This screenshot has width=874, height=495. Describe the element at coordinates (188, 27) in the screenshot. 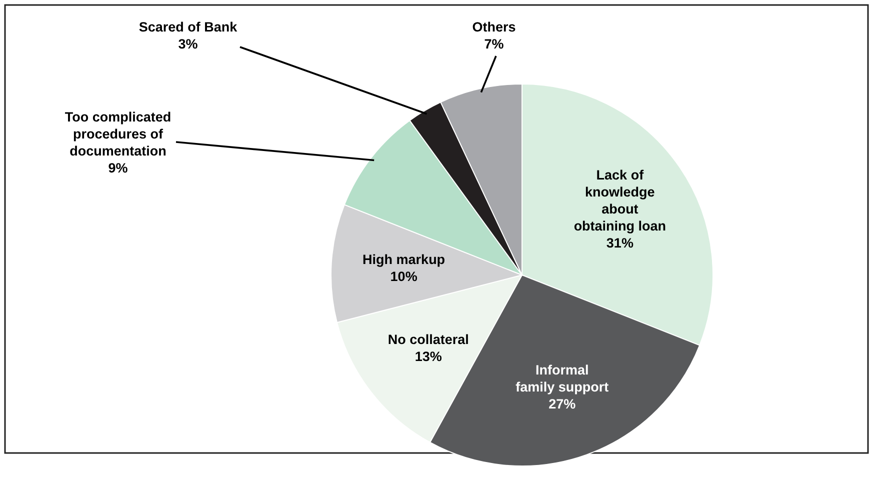

I see `slice-label: Scared of Bank` at that location.